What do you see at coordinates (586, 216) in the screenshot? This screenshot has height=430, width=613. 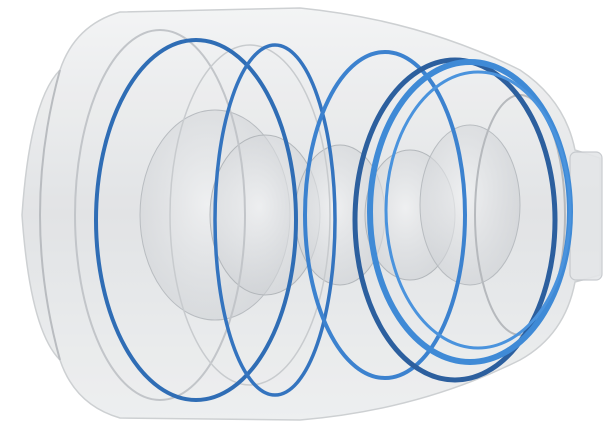 I see `rear-mount` at bounding box center [586, 216].